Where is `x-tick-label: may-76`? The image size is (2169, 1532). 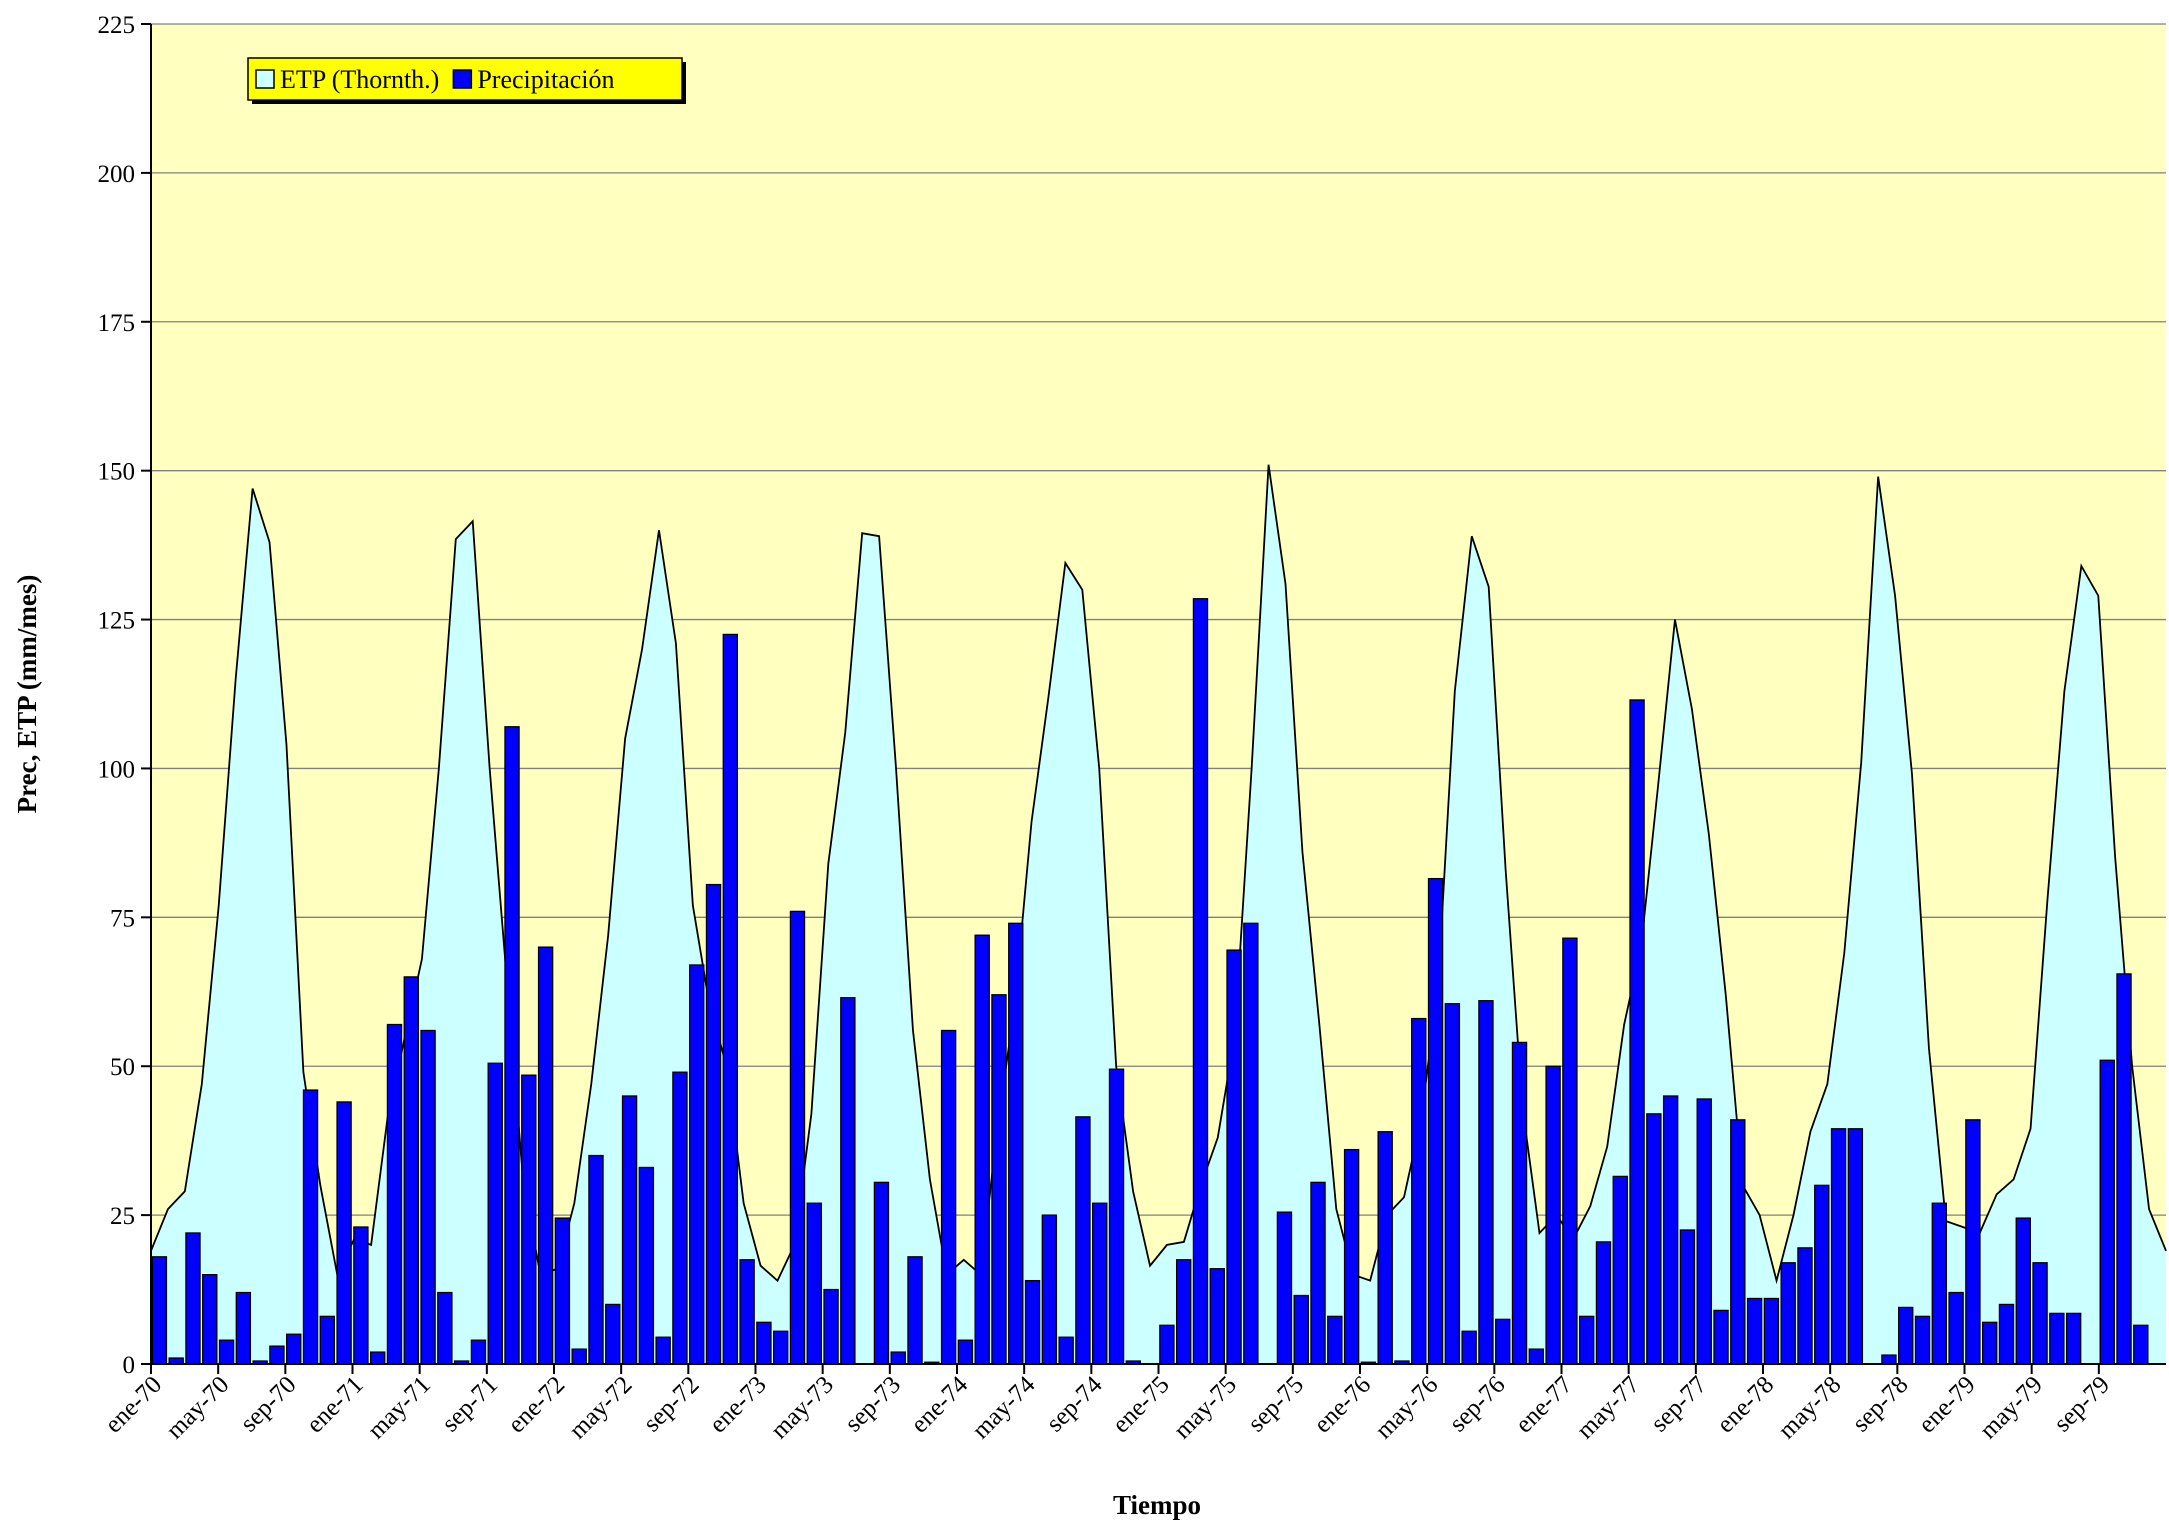
x-tick-label: may-76 is located at coordinates (1406, 1407).